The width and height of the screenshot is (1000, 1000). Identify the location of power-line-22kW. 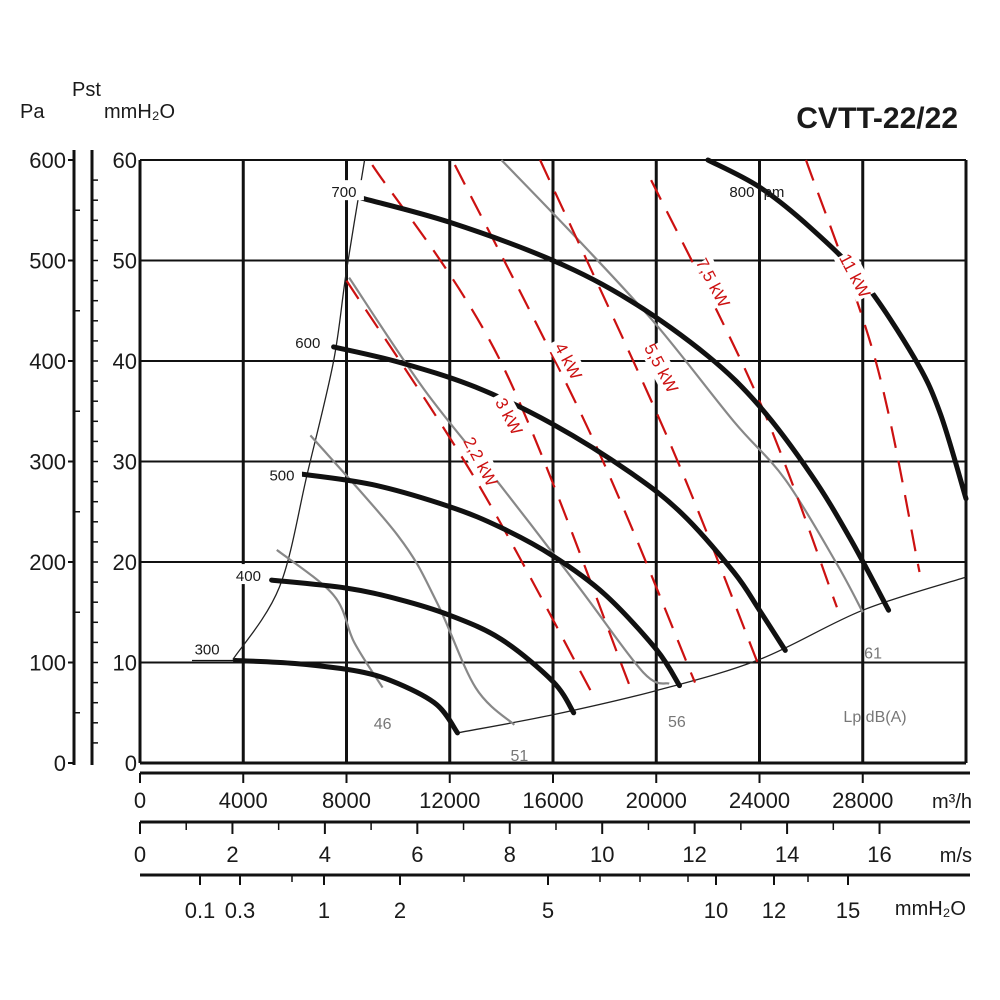
(469, 487).